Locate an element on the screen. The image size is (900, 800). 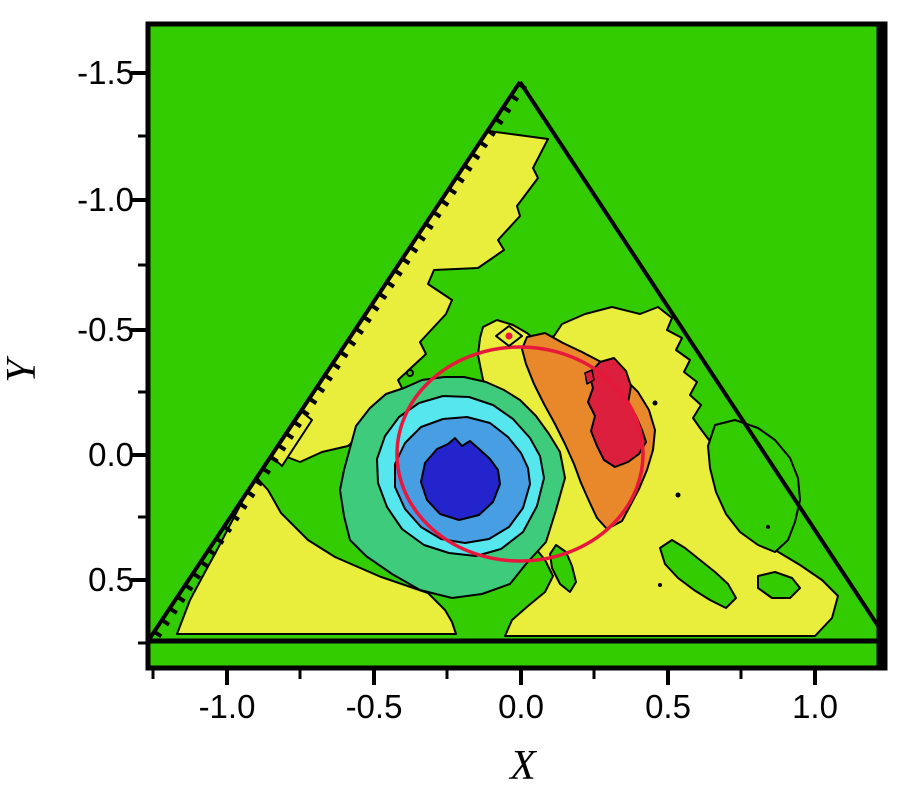
y-tick-label: -1.0 is located at coordinates (105, 199).